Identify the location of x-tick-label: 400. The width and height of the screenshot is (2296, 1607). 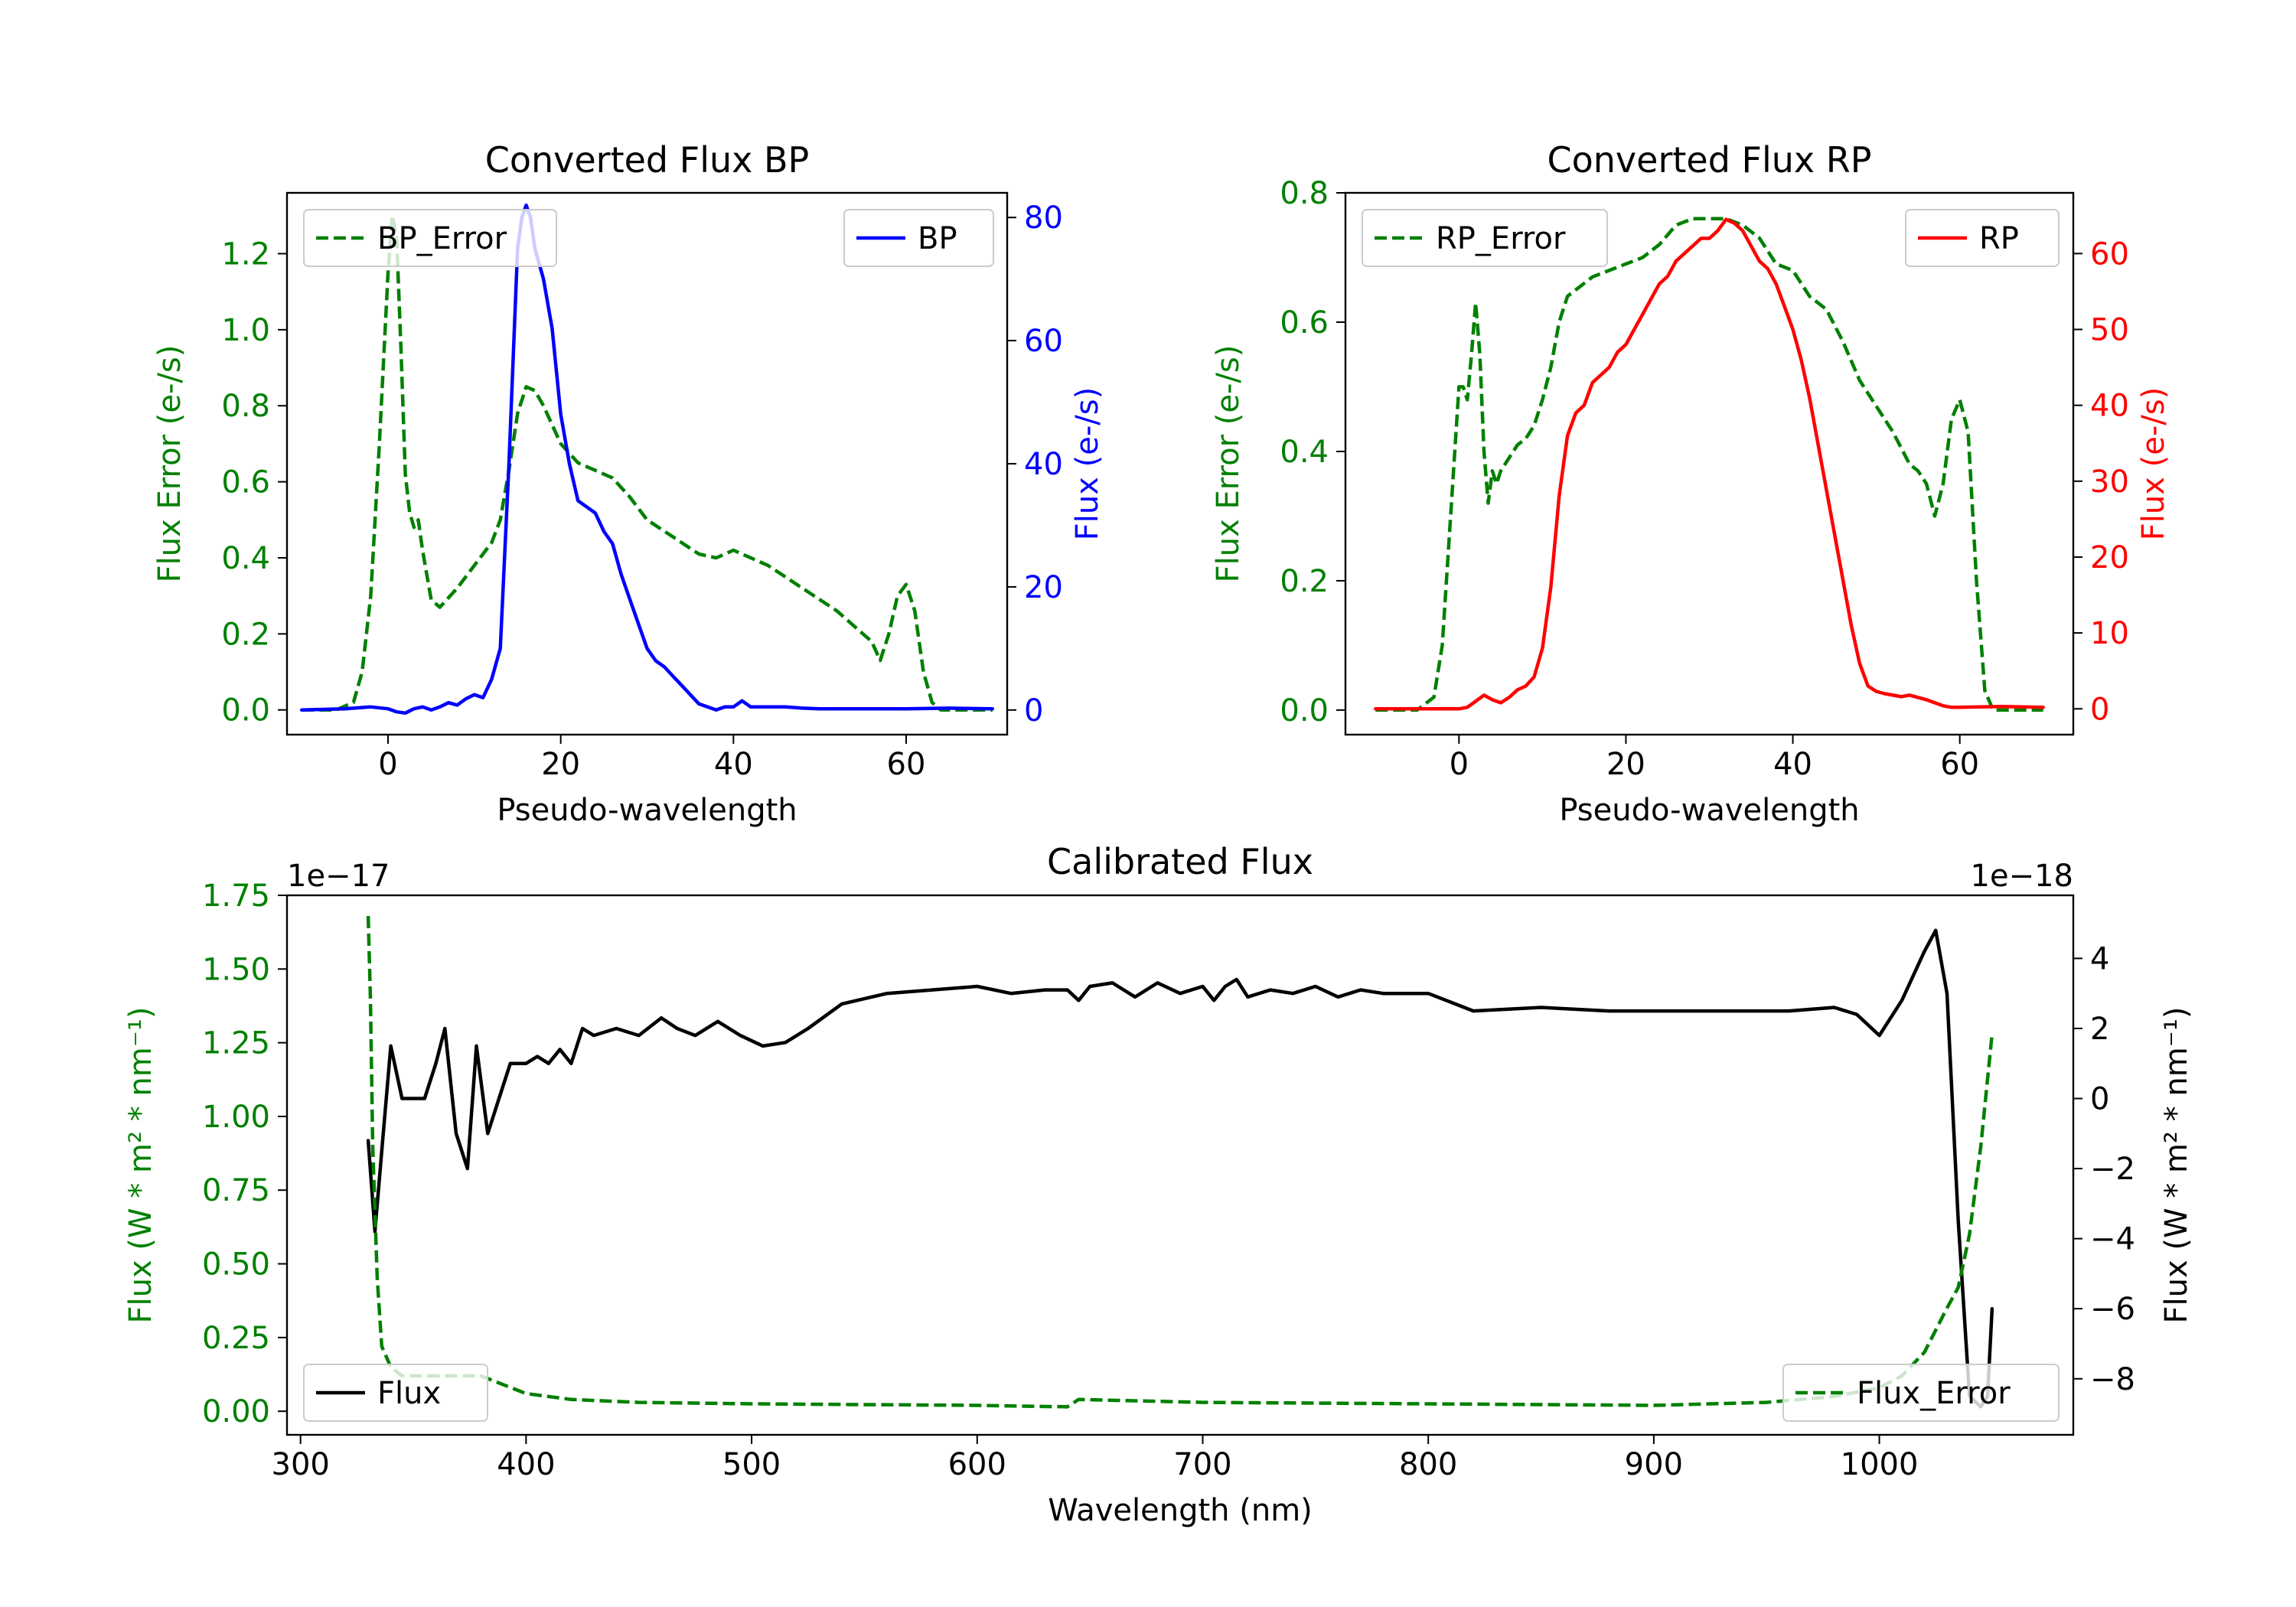
(526, 1464).